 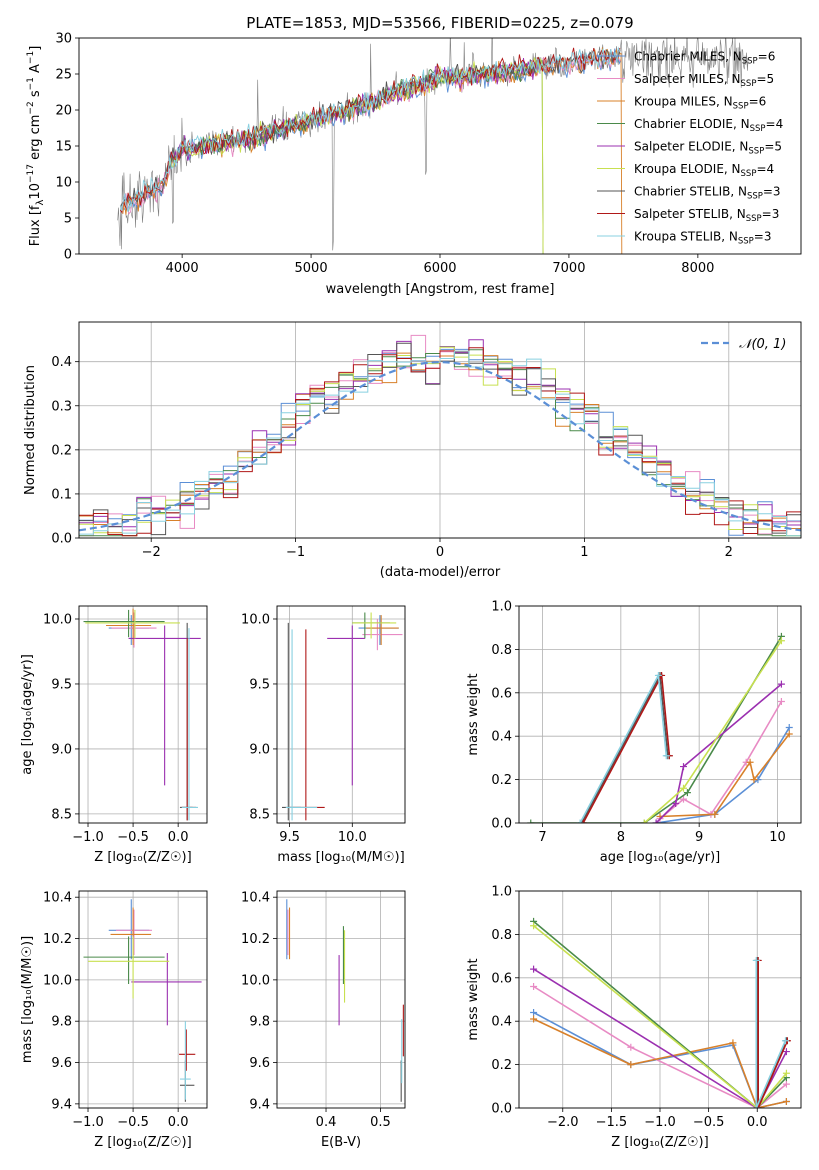 What do you see at coordinates (704, 170) in the screenshot?
I see `legend-entry: Kroupa ELODIE, NSSP=4` at bounding box center [704, 170].